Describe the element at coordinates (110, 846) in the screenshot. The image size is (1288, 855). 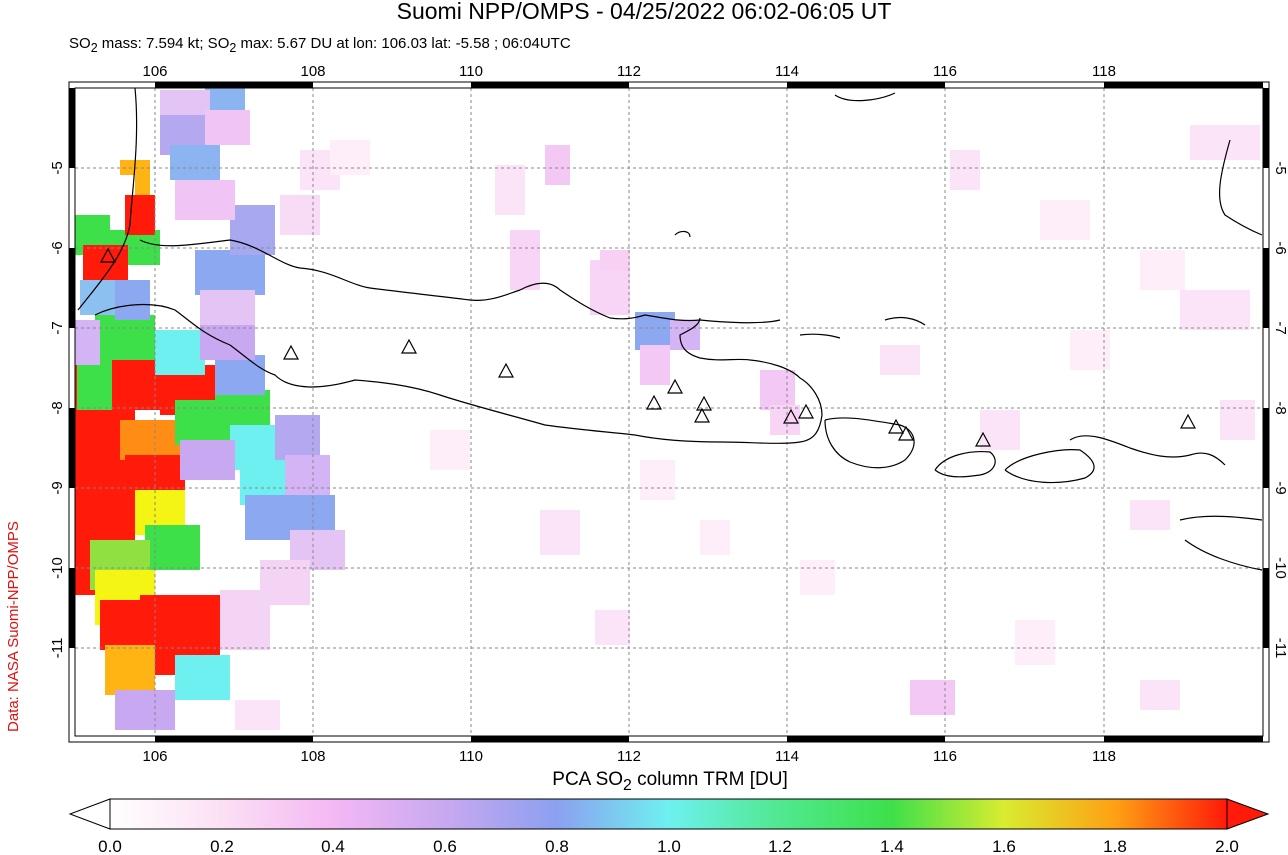
I see `colorbar-tick-label: 0.0` at that location.